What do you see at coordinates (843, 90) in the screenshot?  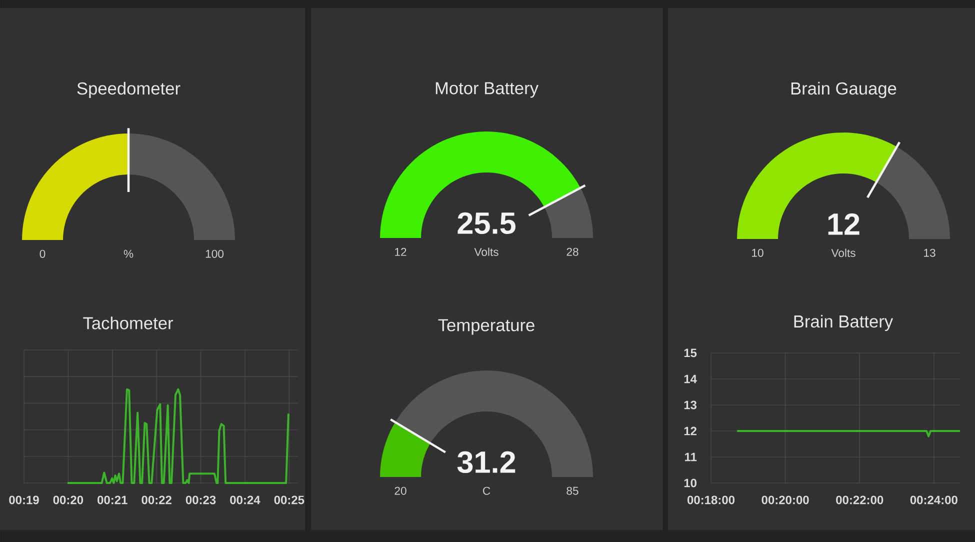 I see `chart-title: Brain Gauage` at bounding box center [843, 90].